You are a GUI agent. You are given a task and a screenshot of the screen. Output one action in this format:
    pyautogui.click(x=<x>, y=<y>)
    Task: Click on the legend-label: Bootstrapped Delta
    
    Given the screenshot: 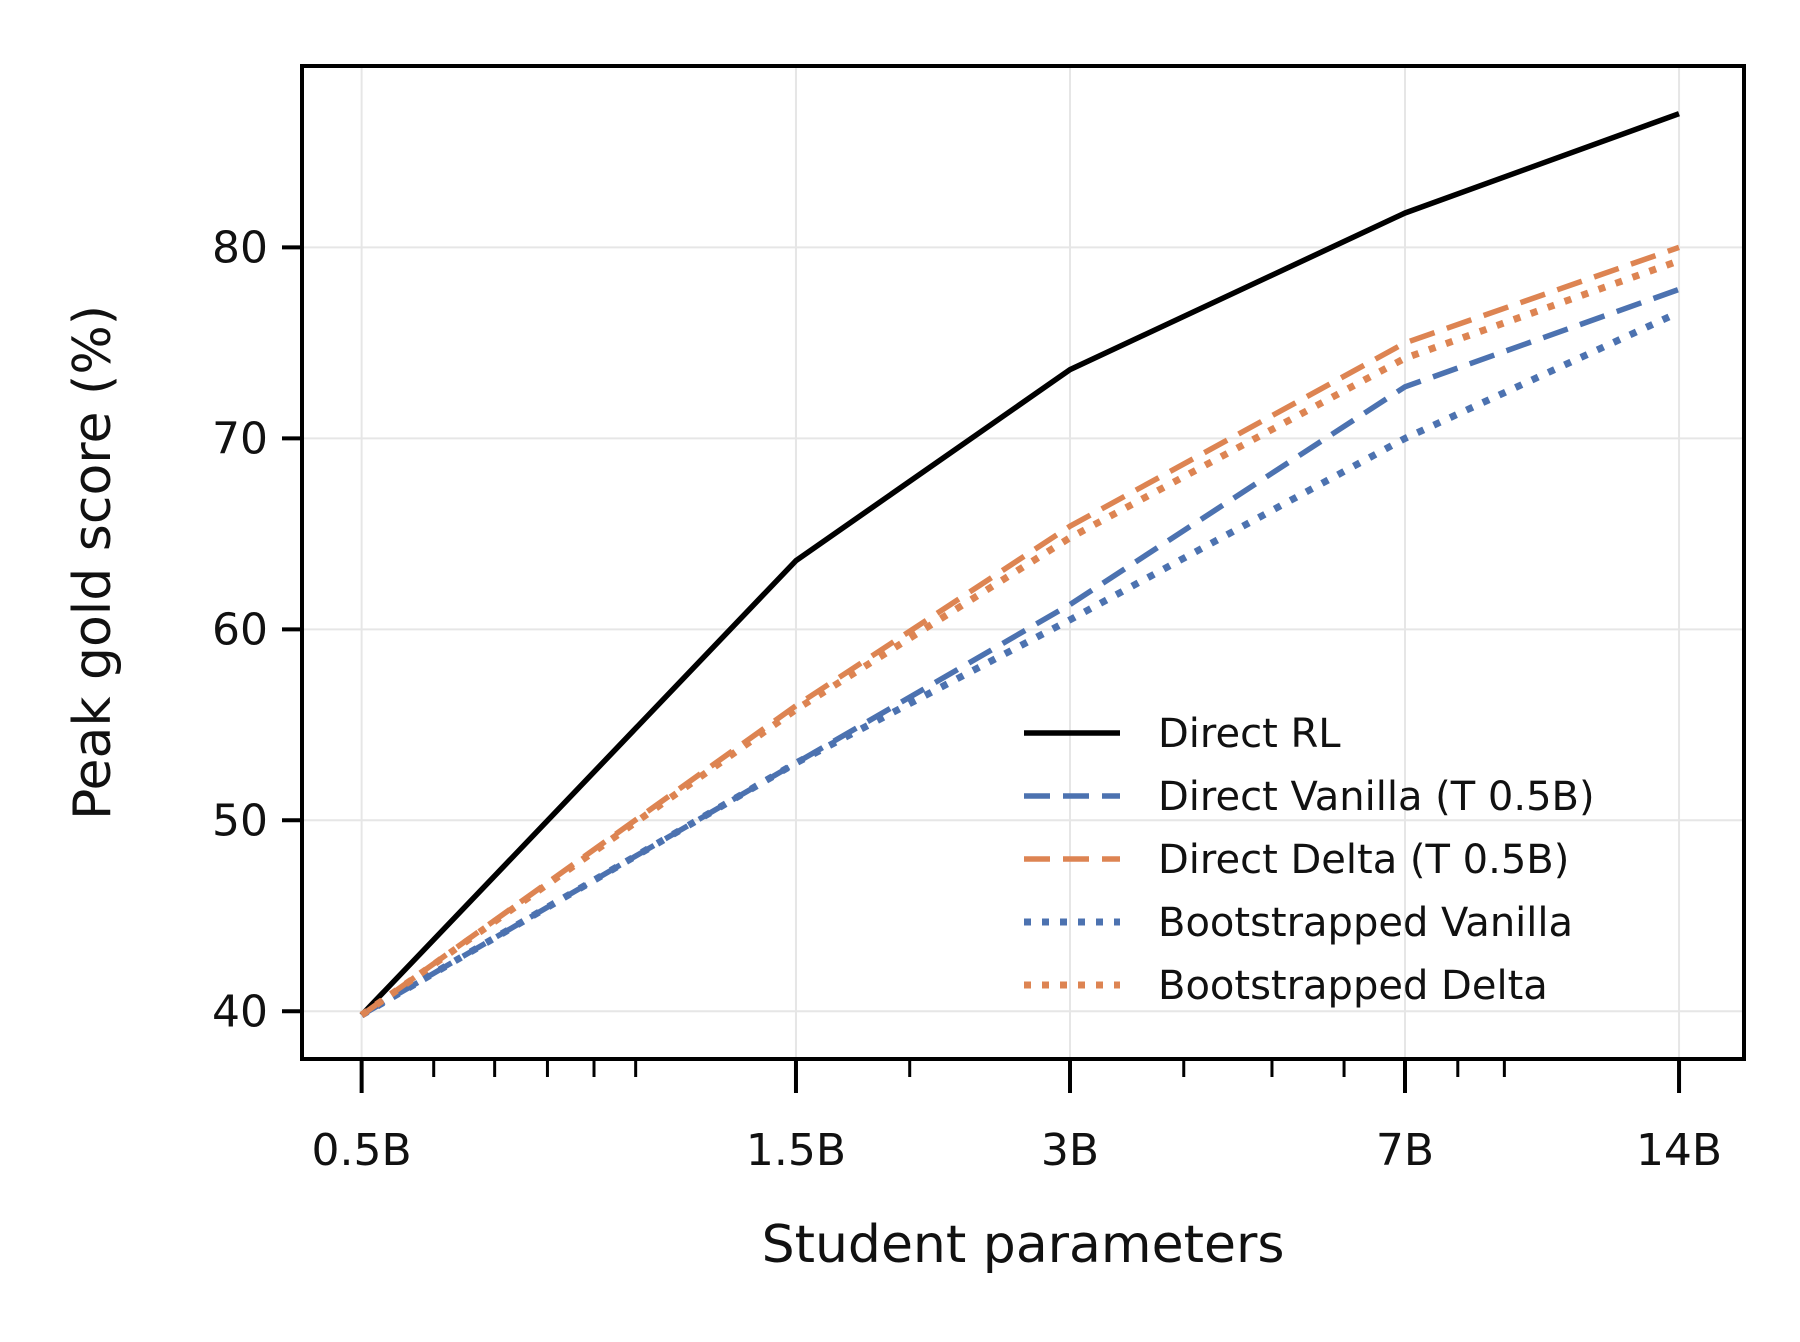 What is the action you would take?
    pyautogui.click(x=1353, y=986)
    